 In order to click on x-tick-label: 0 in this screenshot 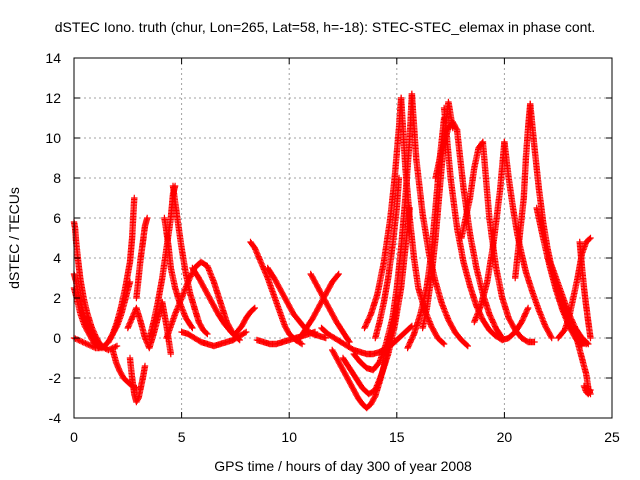, I will do `click(74, 437)`.